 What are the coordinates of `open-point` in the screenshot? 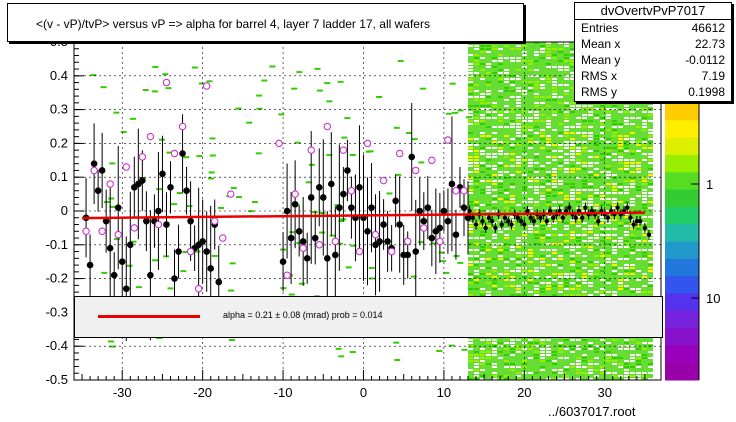 It's located at (391, 251).